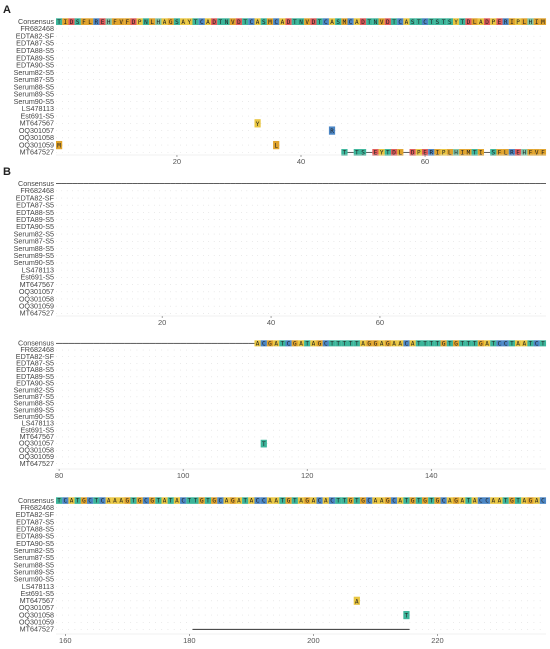 The width and height of the screenshot is (550, 649). What do you see at coordinates (419, 153) in the screenshot?
I see `row-sequence-residue: P` at bounding box center [419, 153].